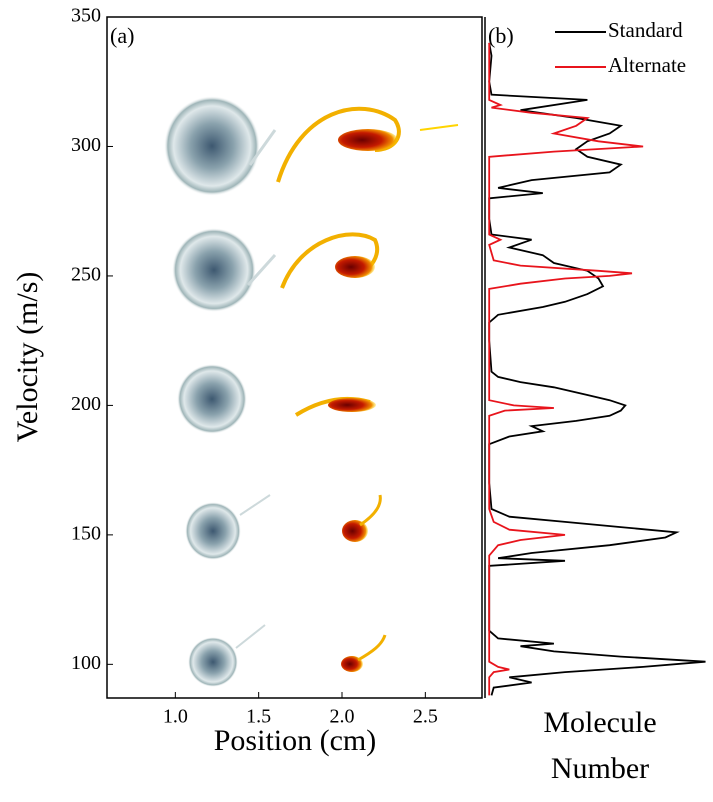  I want to click on y-tick-label: 250, so click(86, 275).